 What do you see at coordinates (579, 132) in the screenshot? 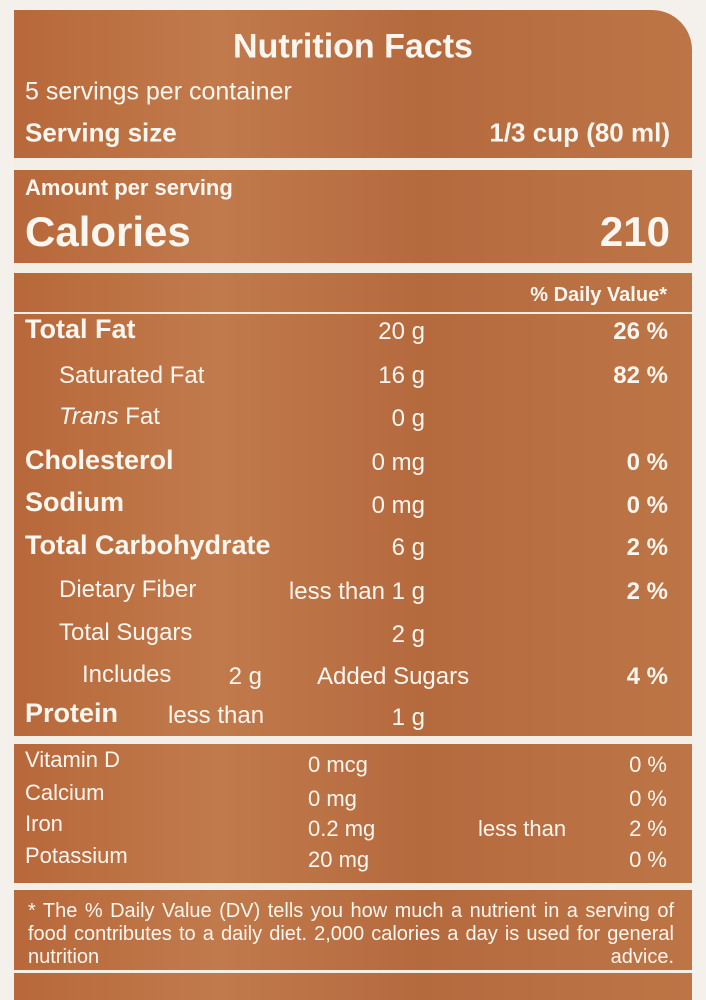
I see `serving-size: 1/3 cup (80 ml)` at bounding box center [579, 132].